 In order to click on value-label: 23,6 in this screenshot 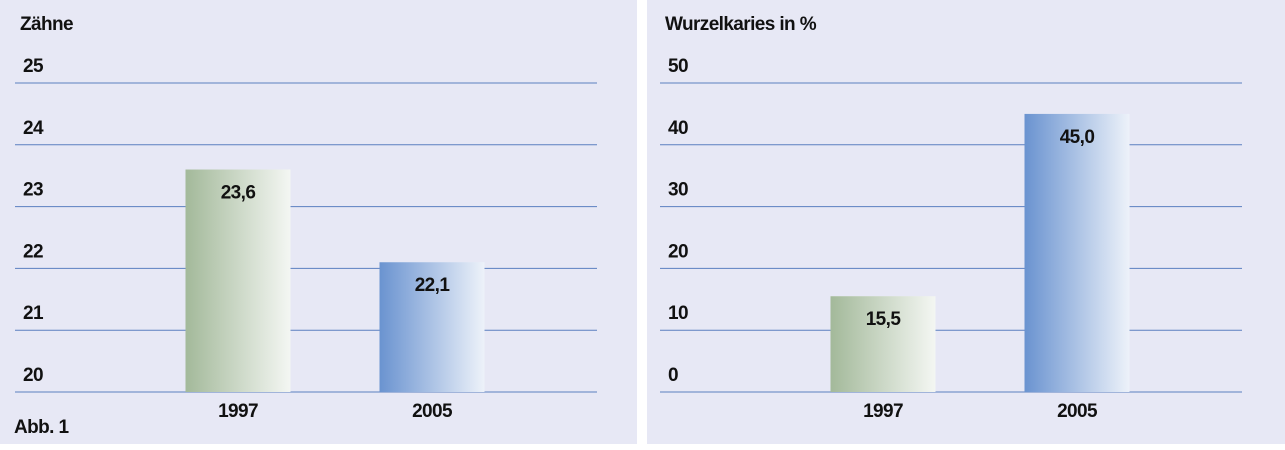, I will do `click(238, 193)`.